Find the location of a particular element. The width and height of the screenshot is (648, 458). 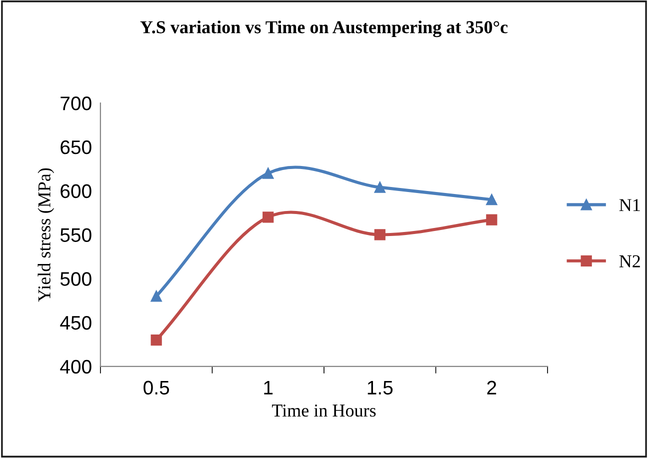

y-tick-label: 550 is located at coordinates (76, 235).